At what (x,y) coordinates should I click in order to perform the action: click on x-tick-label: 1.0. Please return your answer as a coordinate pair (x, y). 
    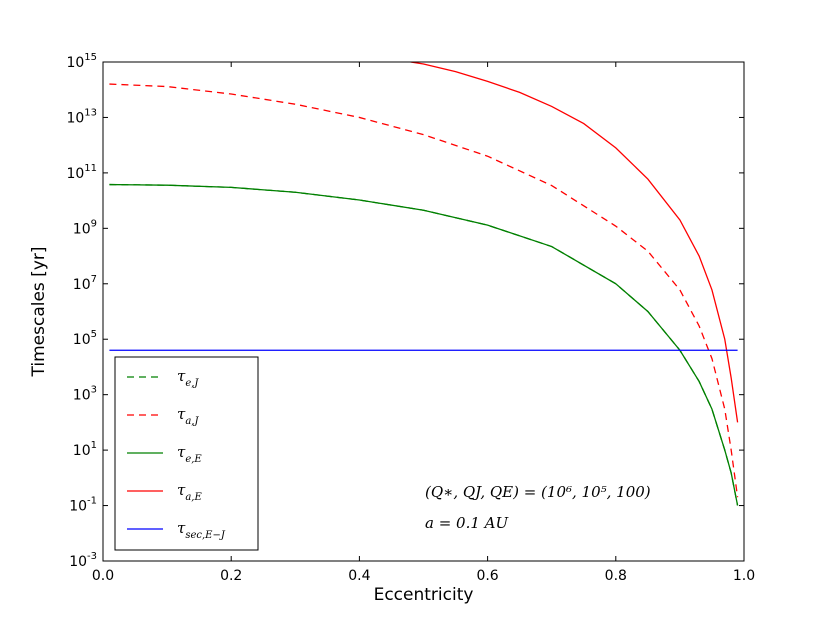
    Looking at the image, I should click on (744, 576).